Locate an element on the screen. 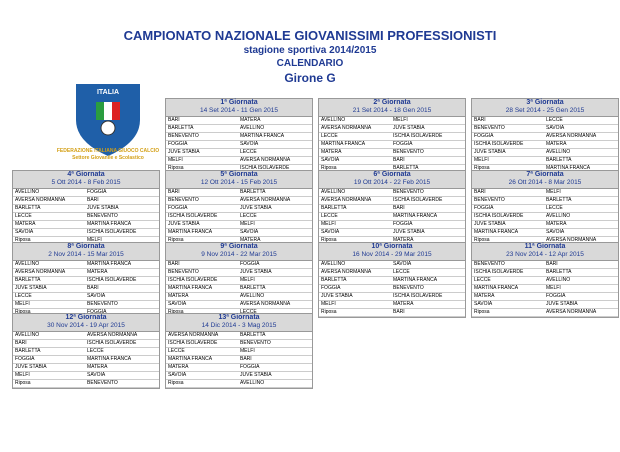 This screenshot has height=452, width=620. home-team: Riposa is located at coordinates (176, 240).